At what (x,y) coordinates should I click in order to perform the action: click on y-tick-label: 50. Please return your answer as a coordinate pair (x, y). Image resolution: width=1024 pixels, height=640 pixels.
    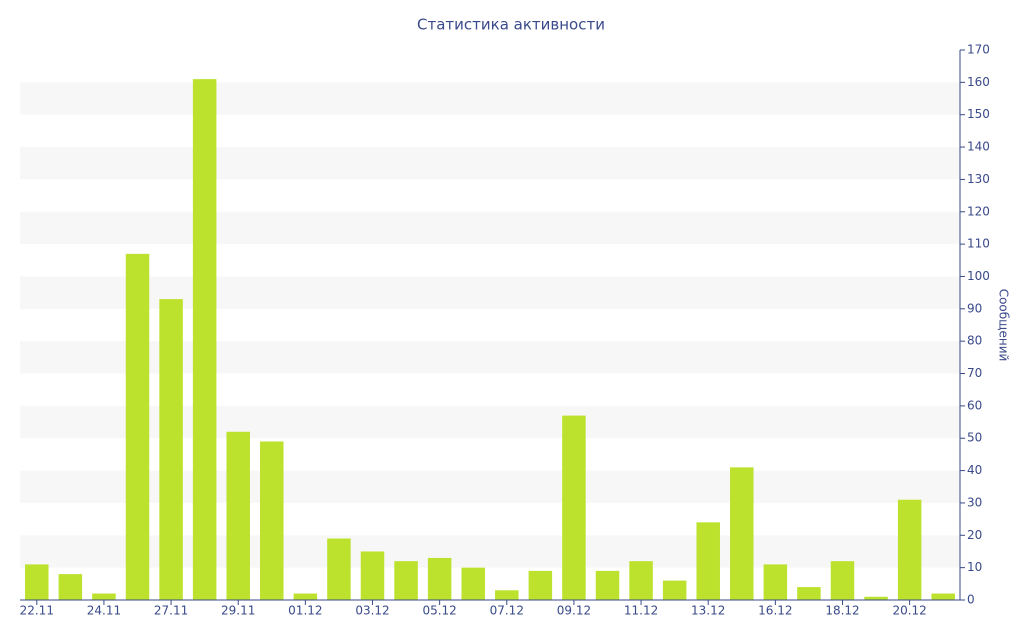
    Looking at the image, I should click on (974, 438).